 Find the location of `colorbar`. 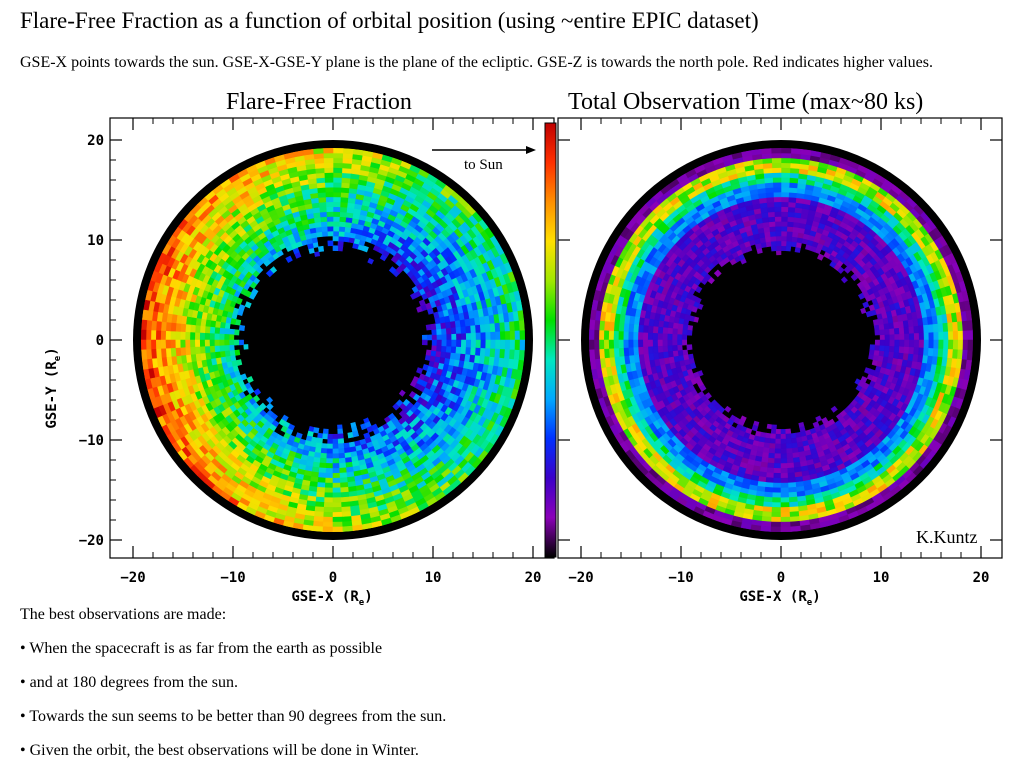

colorbar is located at coordinates (550, 340).